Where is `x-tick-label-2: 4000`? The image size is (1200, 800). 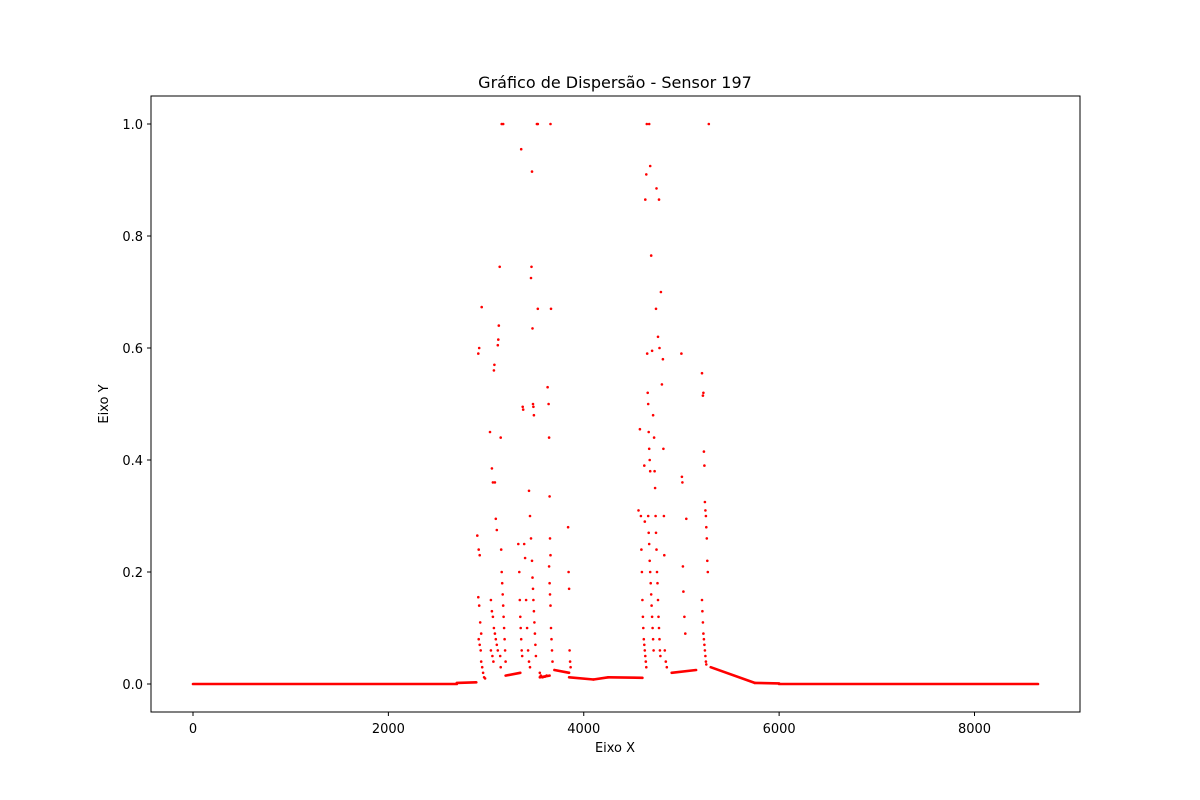
x-tick-label-2: 4000 is located at coordinates (583, 729).